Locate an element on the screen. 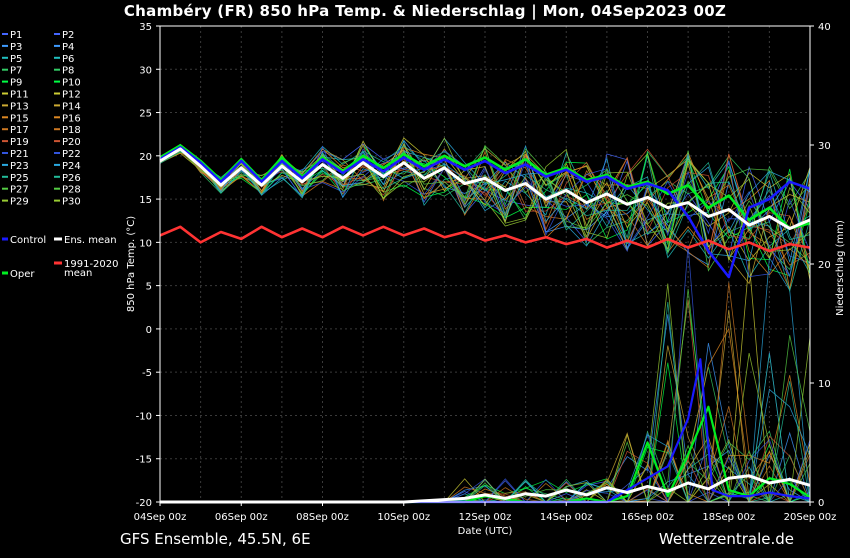  y-tick-label-left: 15 is located at coordinates (145, 200).